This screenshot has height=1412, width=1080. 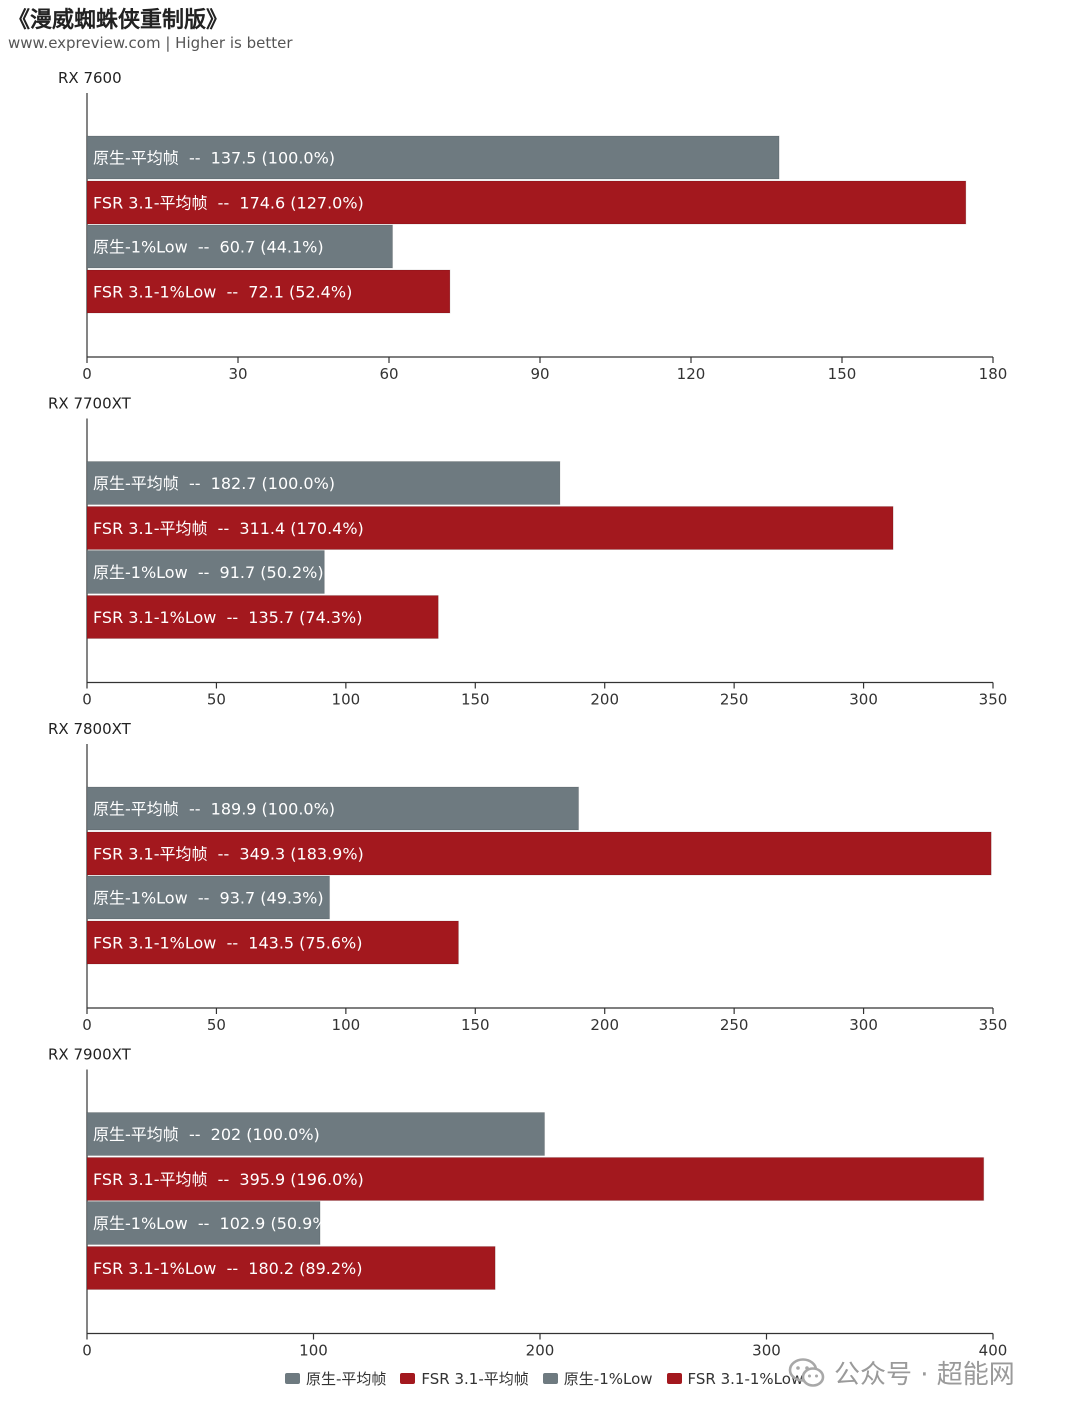 What do you see at coordinates (806, 1372) in the screenshot?
I see `wechat-icon` at bounding box center [806, 1372].